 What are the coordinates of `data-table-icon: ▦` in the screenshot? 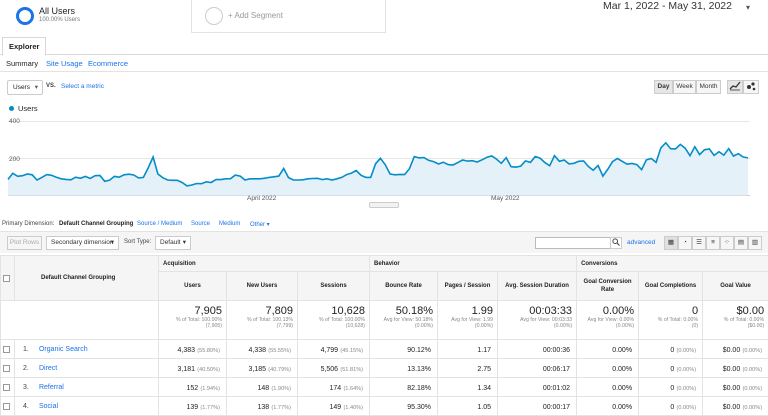 It's located at (671, 243).